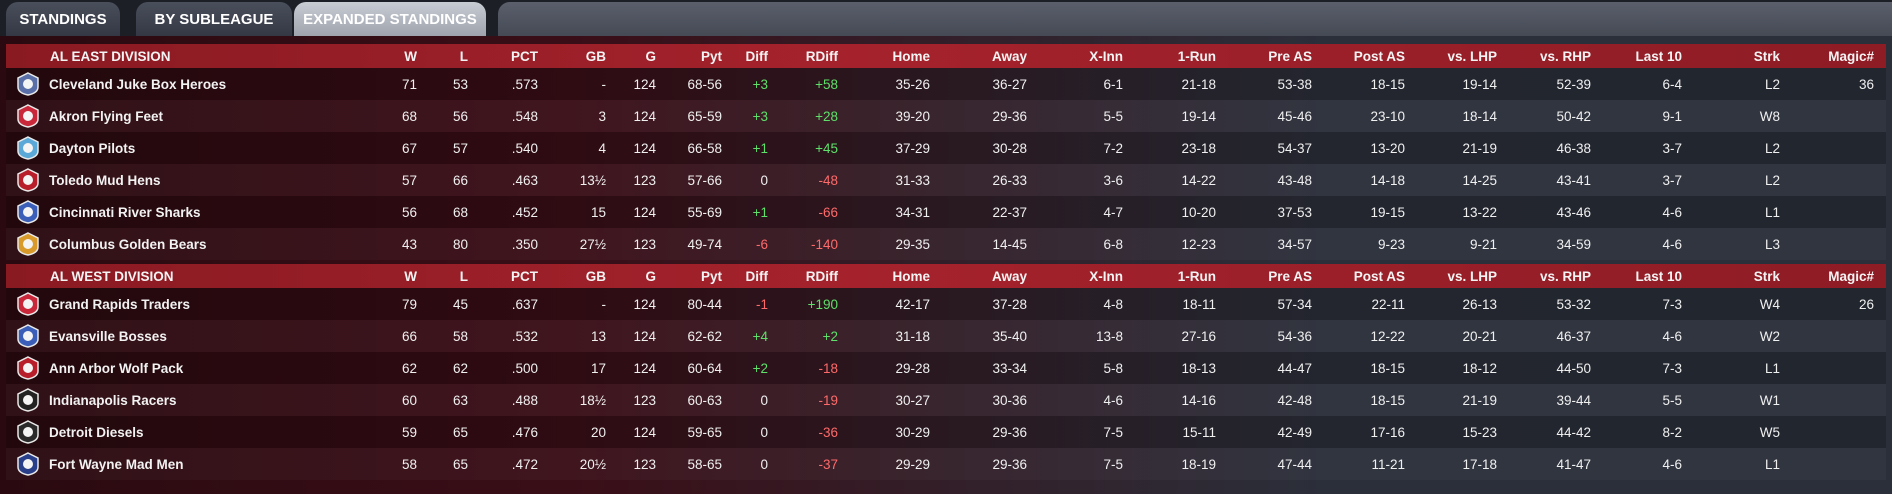 This screenshot has height=494, width=1892. Describe the element at coordinates (1387, 116) in the screenshot. I see `cell-postas: 23-10` at that location.